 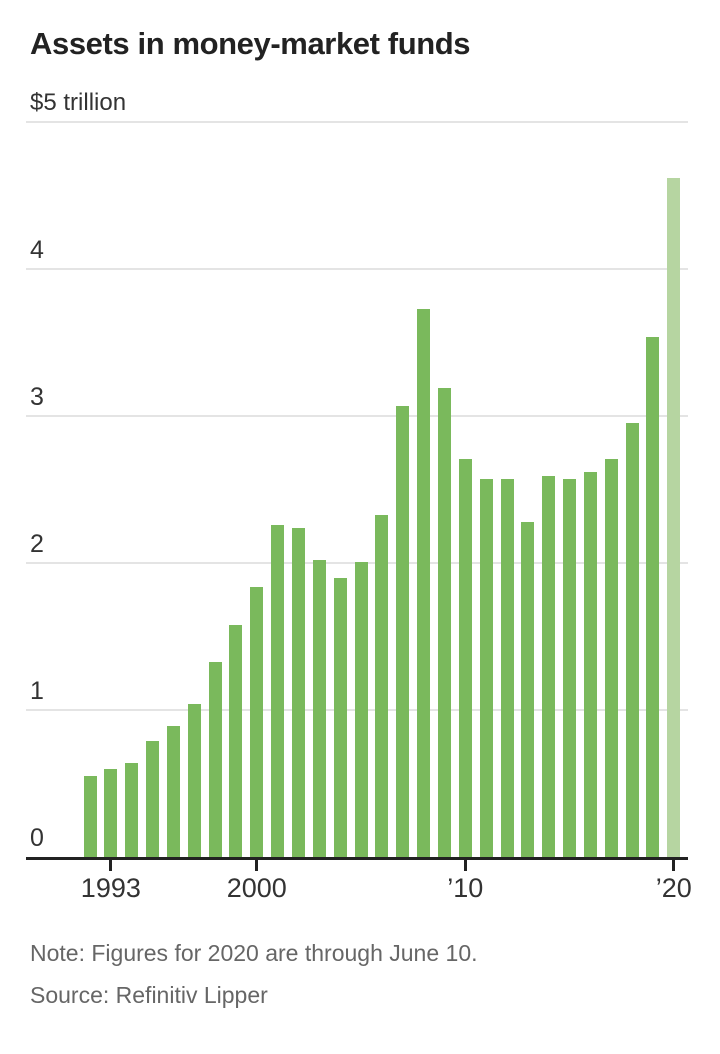 I want to click on y-axis-label-1: 1, so click(x=37, y=691).